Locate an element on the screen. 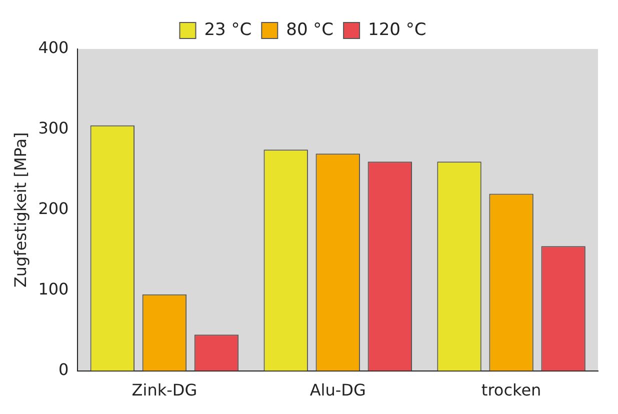 The image size is (618, 414). y-tick-label: 400 is located at coordinates (53, 48).